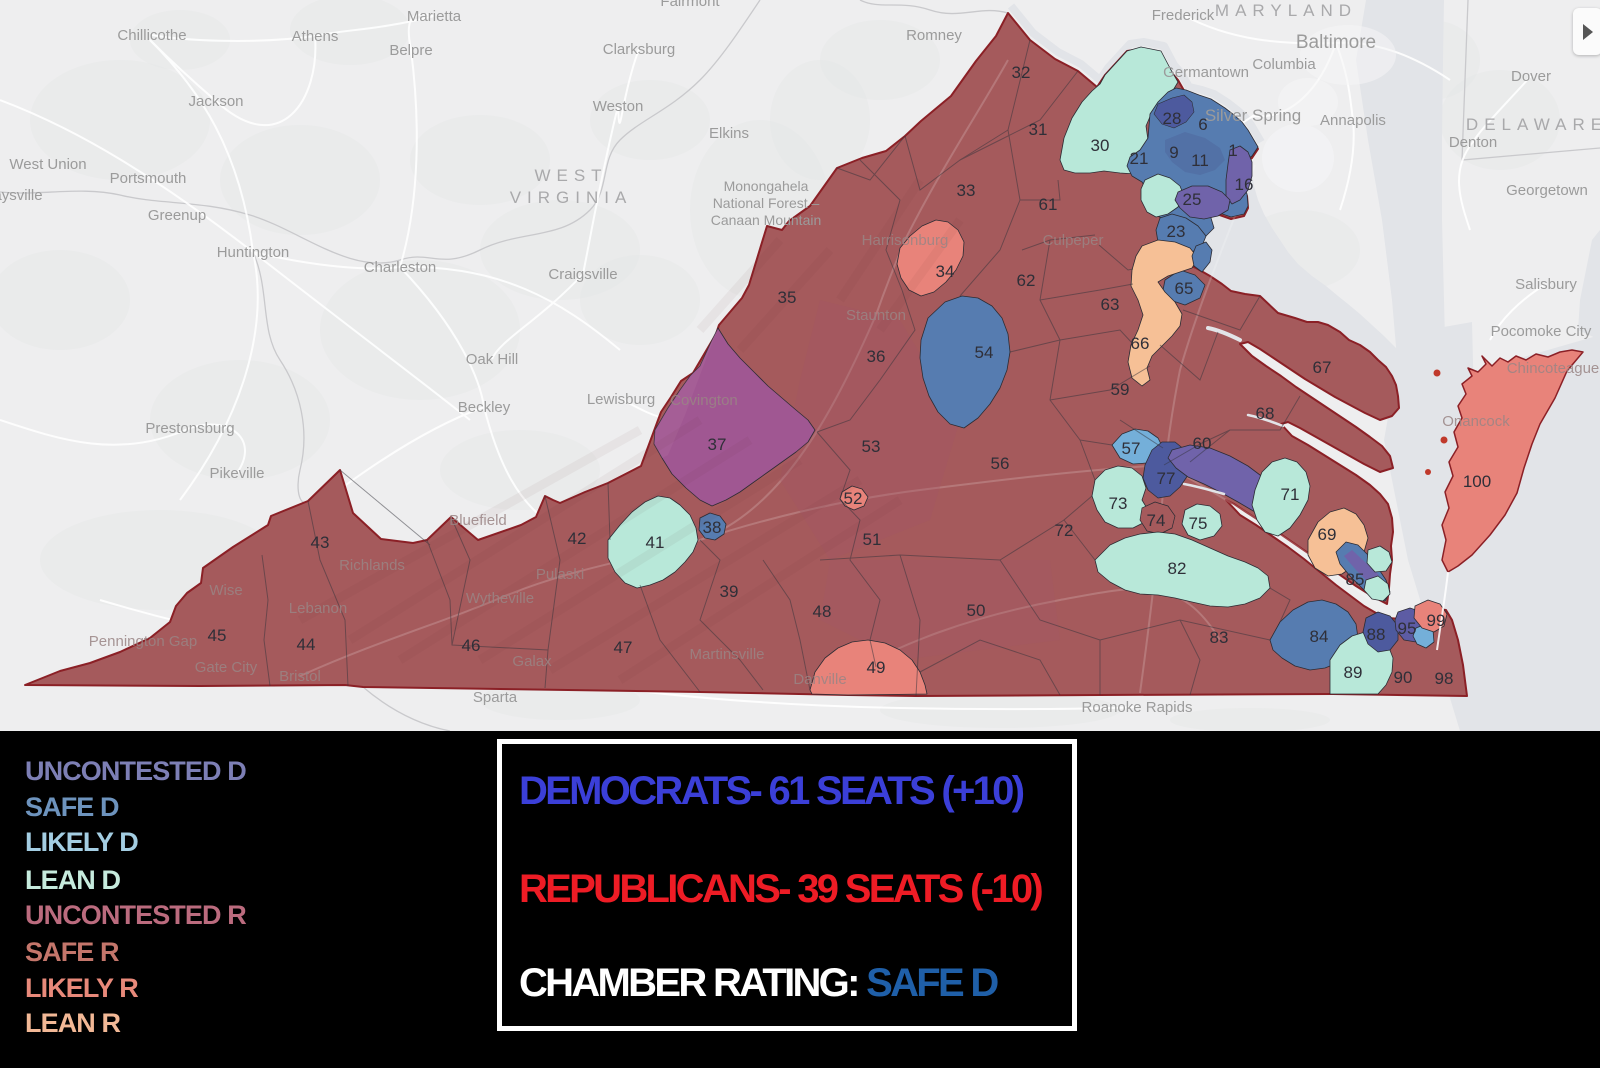 Image resolution: width=1600 pixels, height=1068 pixels. What do you see at coordinates (1137, 707) in the screenshot?
I see `svg-text: Roanoke Rapids` at bounding box center [1137, 707].